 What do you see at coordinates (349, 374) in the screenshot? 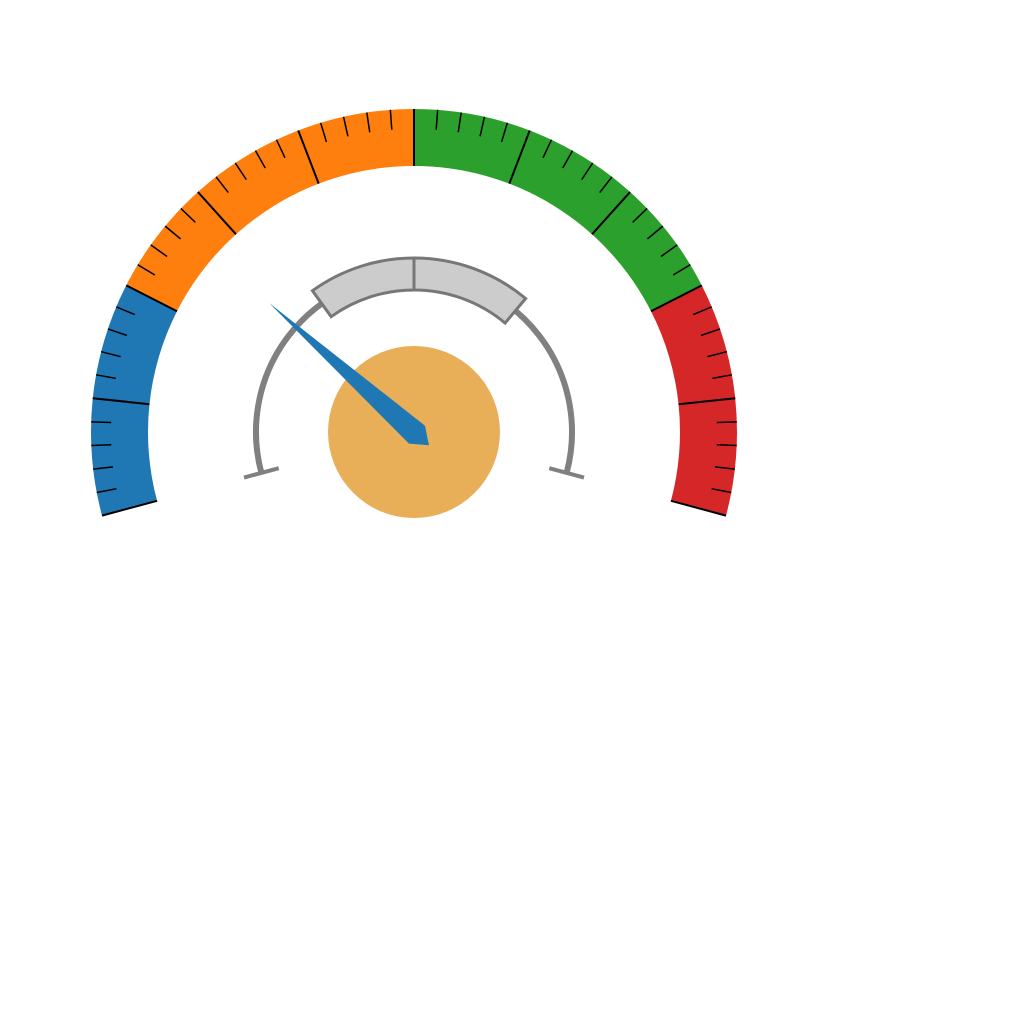
I see `gauge-needle` at bounding box center [349, 374].